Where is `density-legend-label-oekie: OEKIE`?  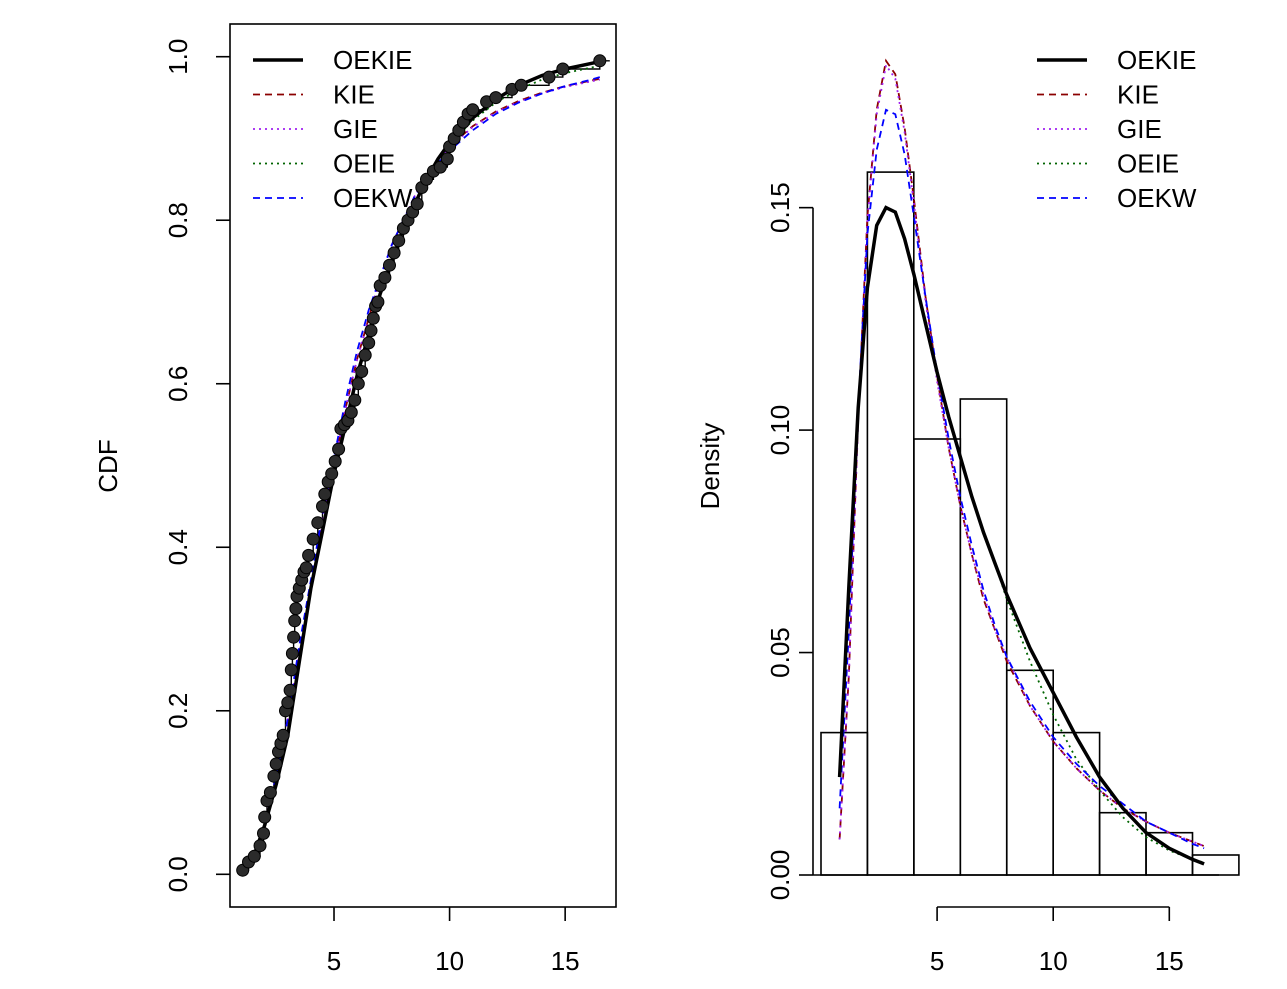 density-legend-label-oekie: OEKIE is located at coordinates (1156, 60).